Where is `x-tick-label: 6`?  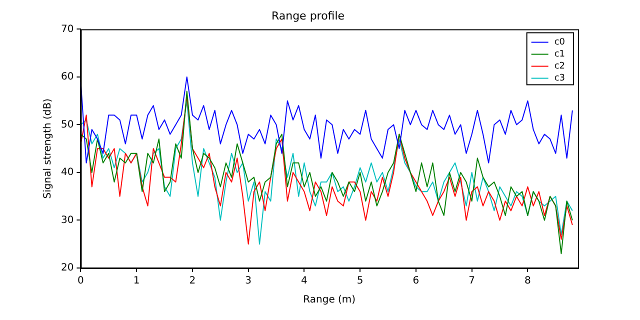
x-tick-label: 6 is located at coordinates (416, 281).